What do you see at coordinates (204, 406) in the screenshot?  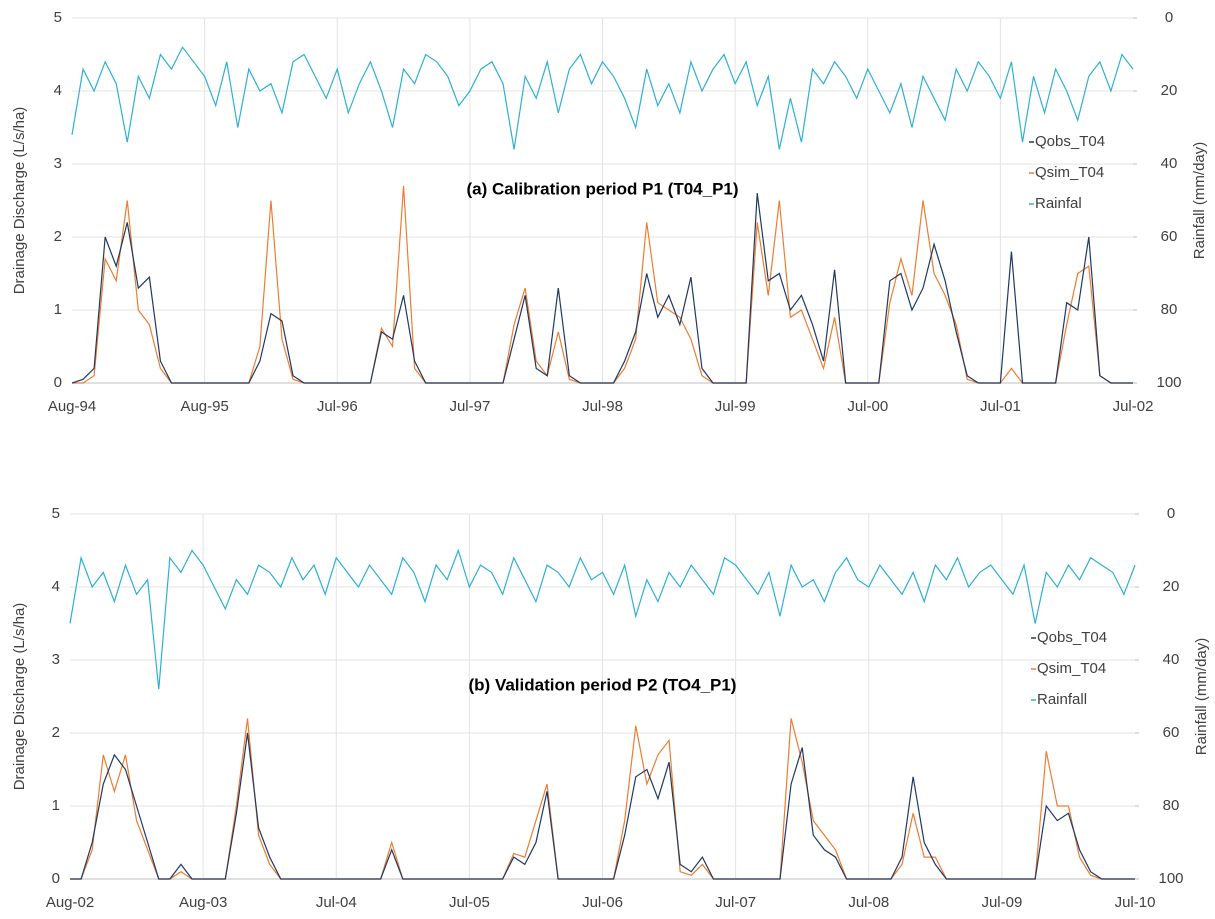 I see `x-tick-label: Aug-95` at bounding box center [204, 406].